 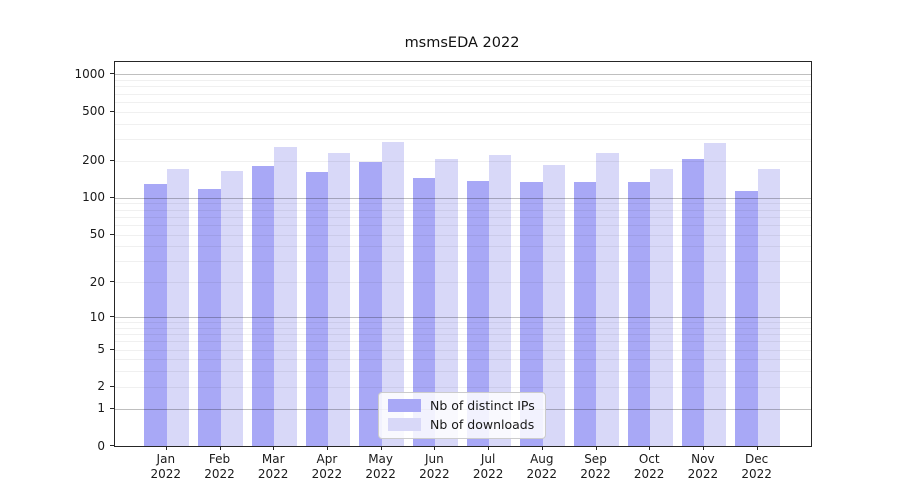 What do you see at coordinates (219, 466) in the screenshot?
I see `x-tick-label-feb: Feb 2022` at bounding box center [219, 466].